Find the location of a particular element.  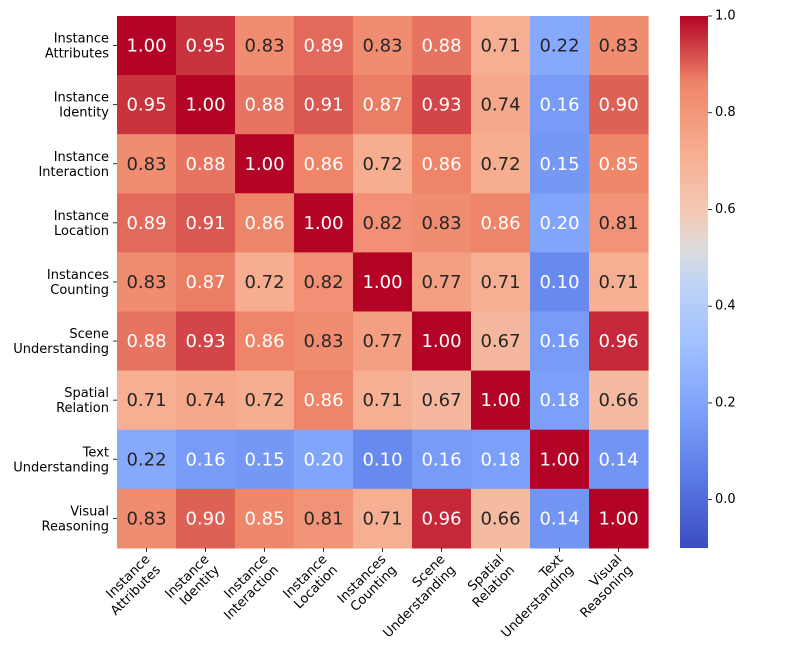

cell-value-label: 0.91 is located at coordinates (205, 223).